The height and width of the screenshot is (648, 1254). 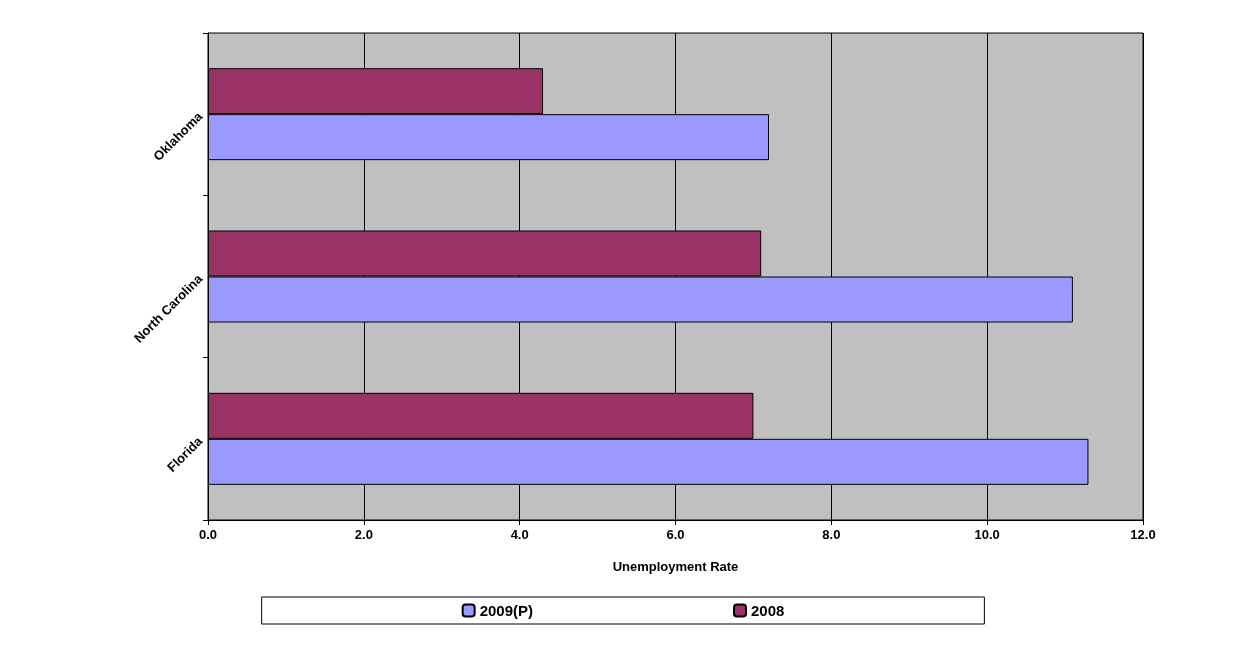 What do you see at coordinates (768, 610) in the screenshot?
I see `legend-label: 2008` at bounding box center [768, 610].